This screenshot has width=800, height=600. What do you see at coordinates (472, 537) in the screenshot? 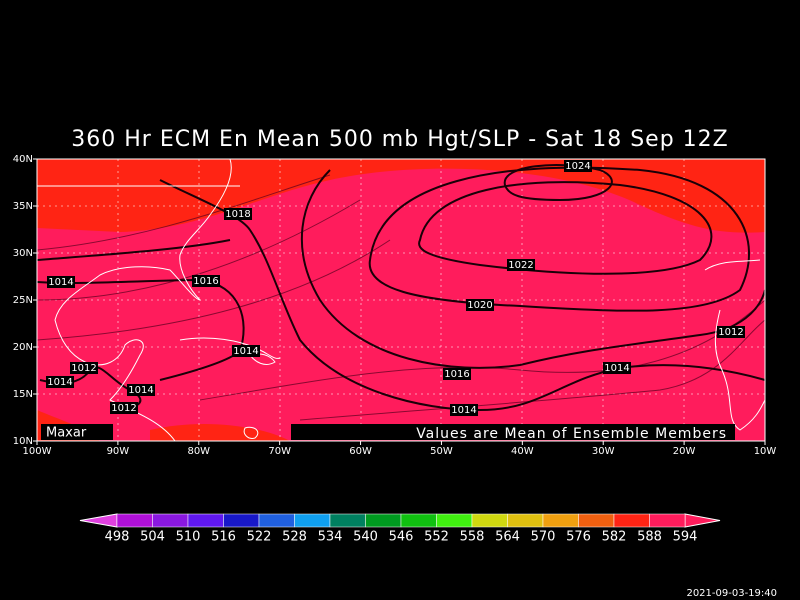
I see `colorbar-label: 558` at bounding box center [472, 537].